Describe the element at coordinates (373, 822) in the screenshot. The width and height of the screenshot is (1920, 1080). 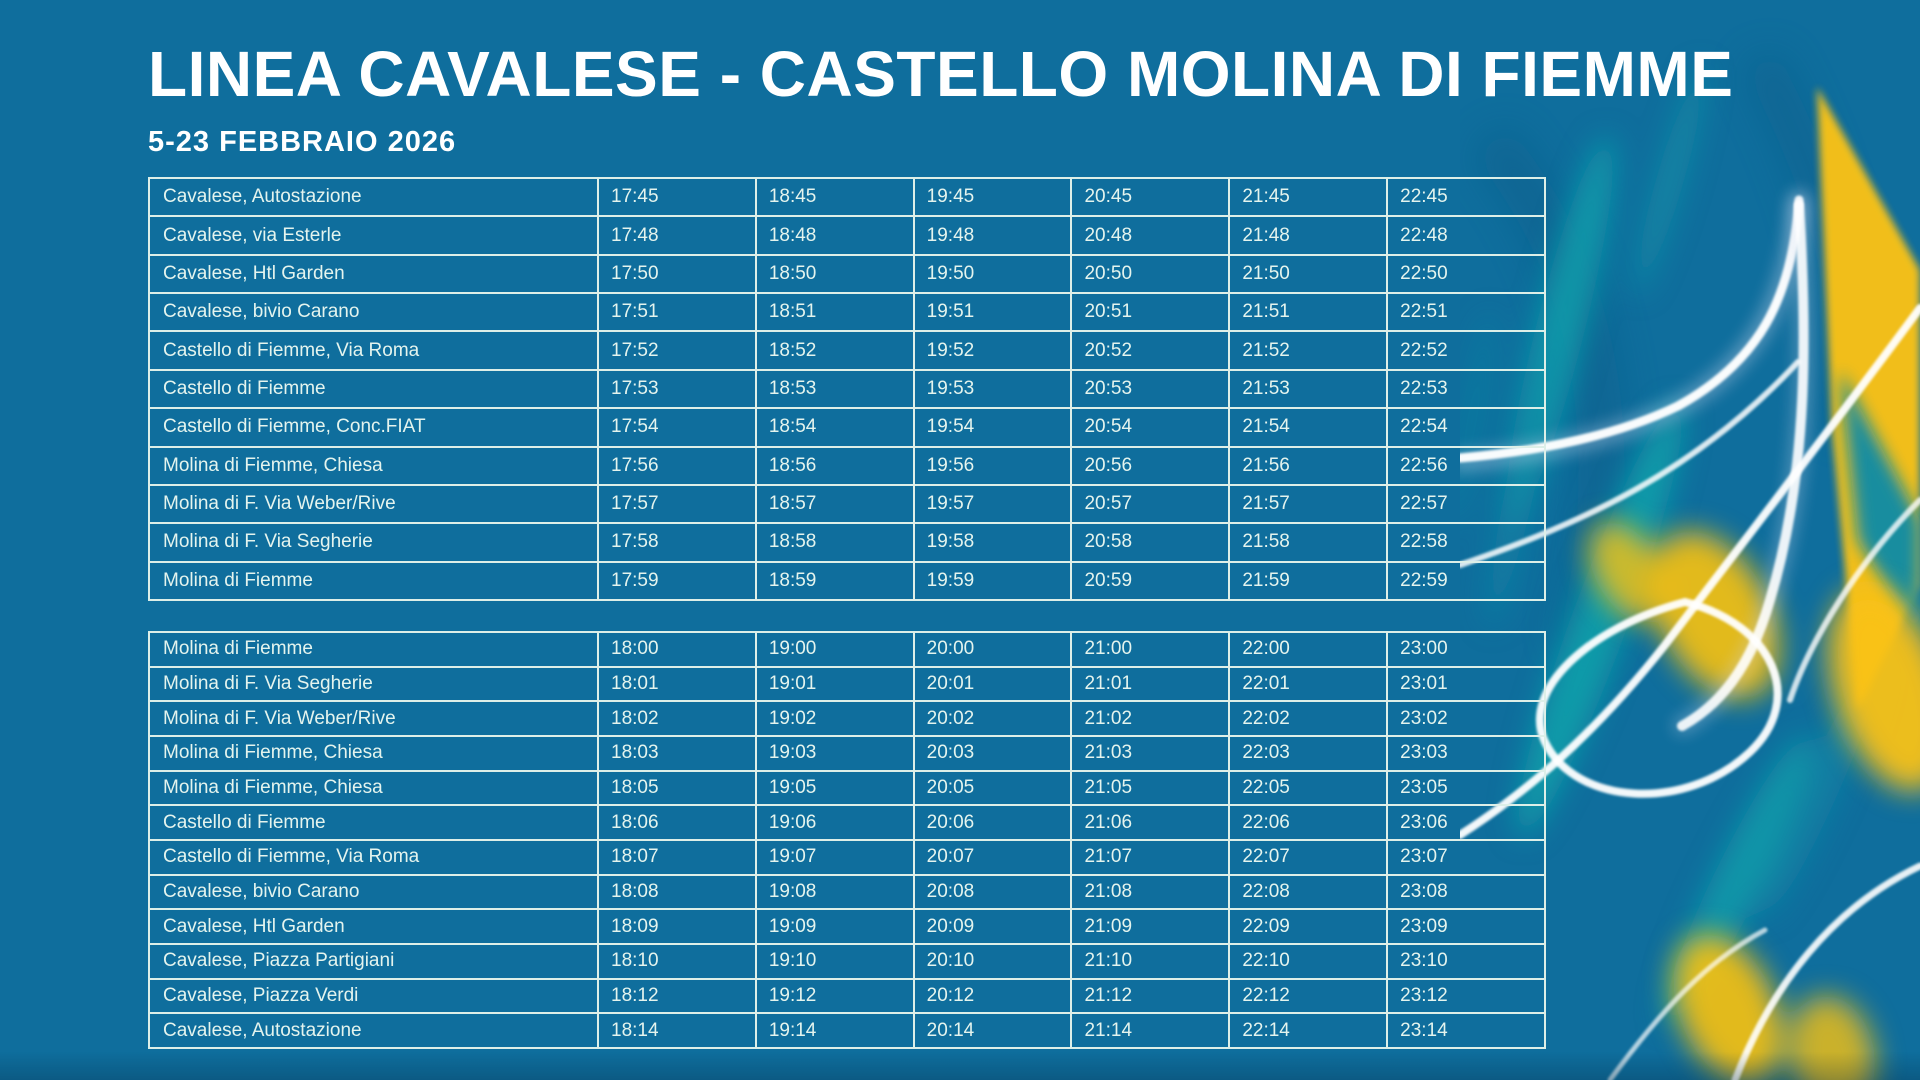
I see `stop-name-cell: Castello di Fiemme` at that location.